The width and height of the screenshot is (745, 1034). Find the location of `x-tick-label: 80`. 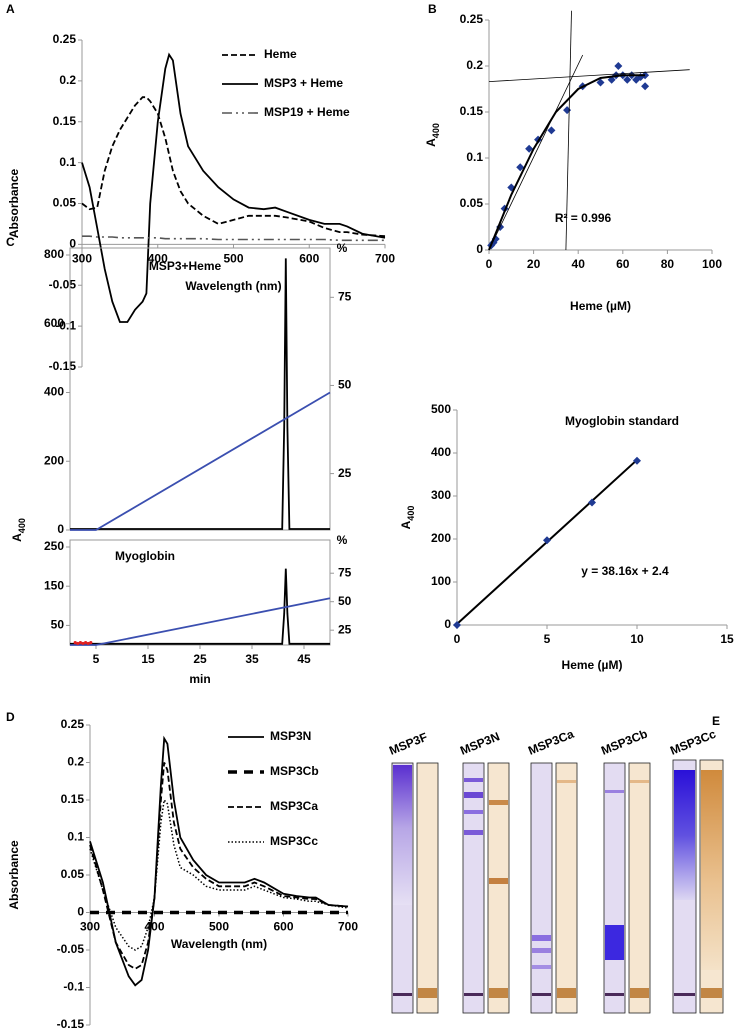

x-tick-label: 80 is located at coordinates (668, 264).